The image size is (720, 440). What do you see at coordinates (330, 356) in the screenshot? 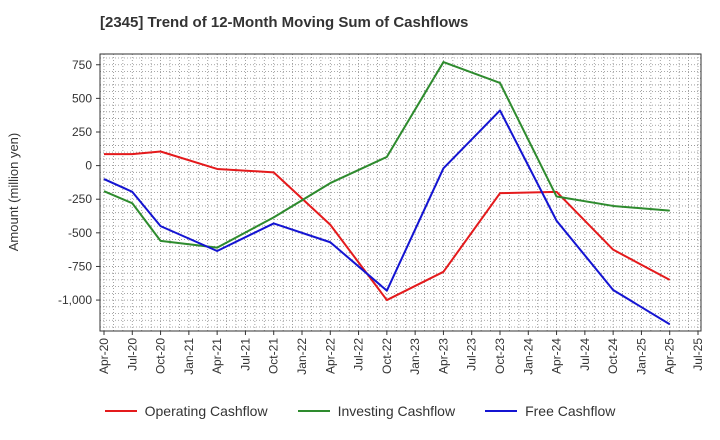
I see `x-tick-label: Apr-22` at bounding box center [330, 356].